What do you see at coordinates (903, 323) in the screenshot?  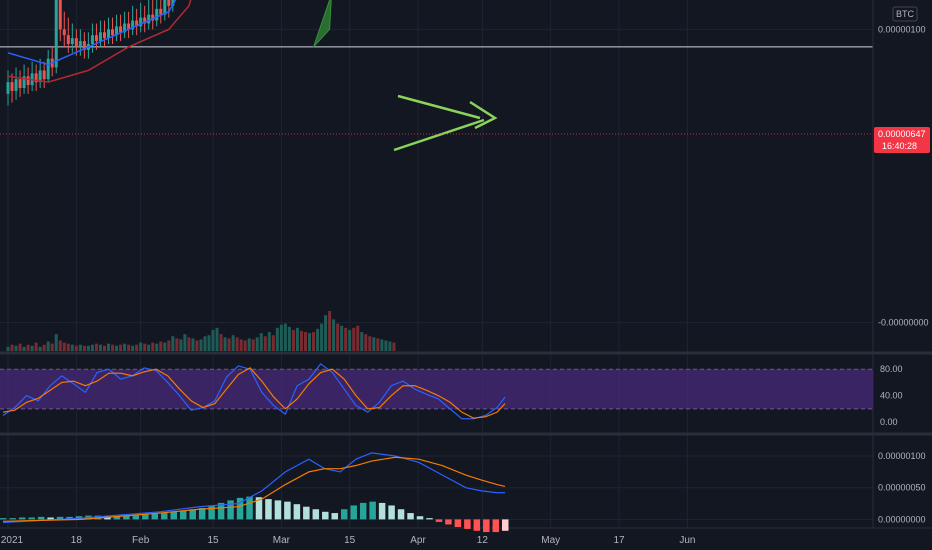 I see `price-axis-label: -0.00000000` at bounding box center [903, 323].